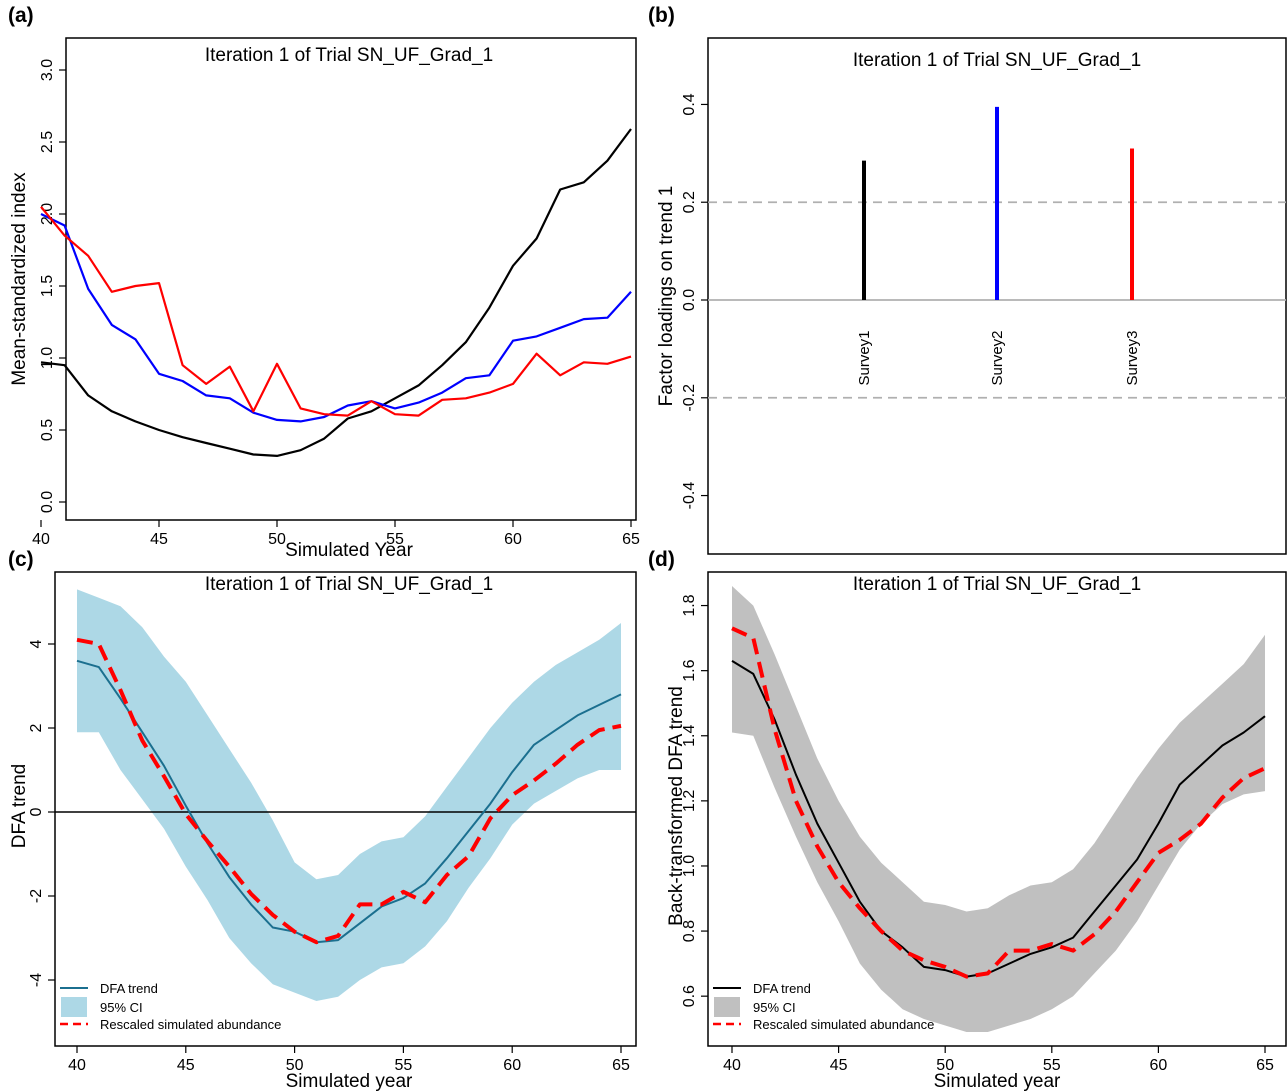  What do you see at coordinates (19, 279) in the screenshot?
I see `y-axis-label: Mean-standardized index` at bounding box center [19, 279].